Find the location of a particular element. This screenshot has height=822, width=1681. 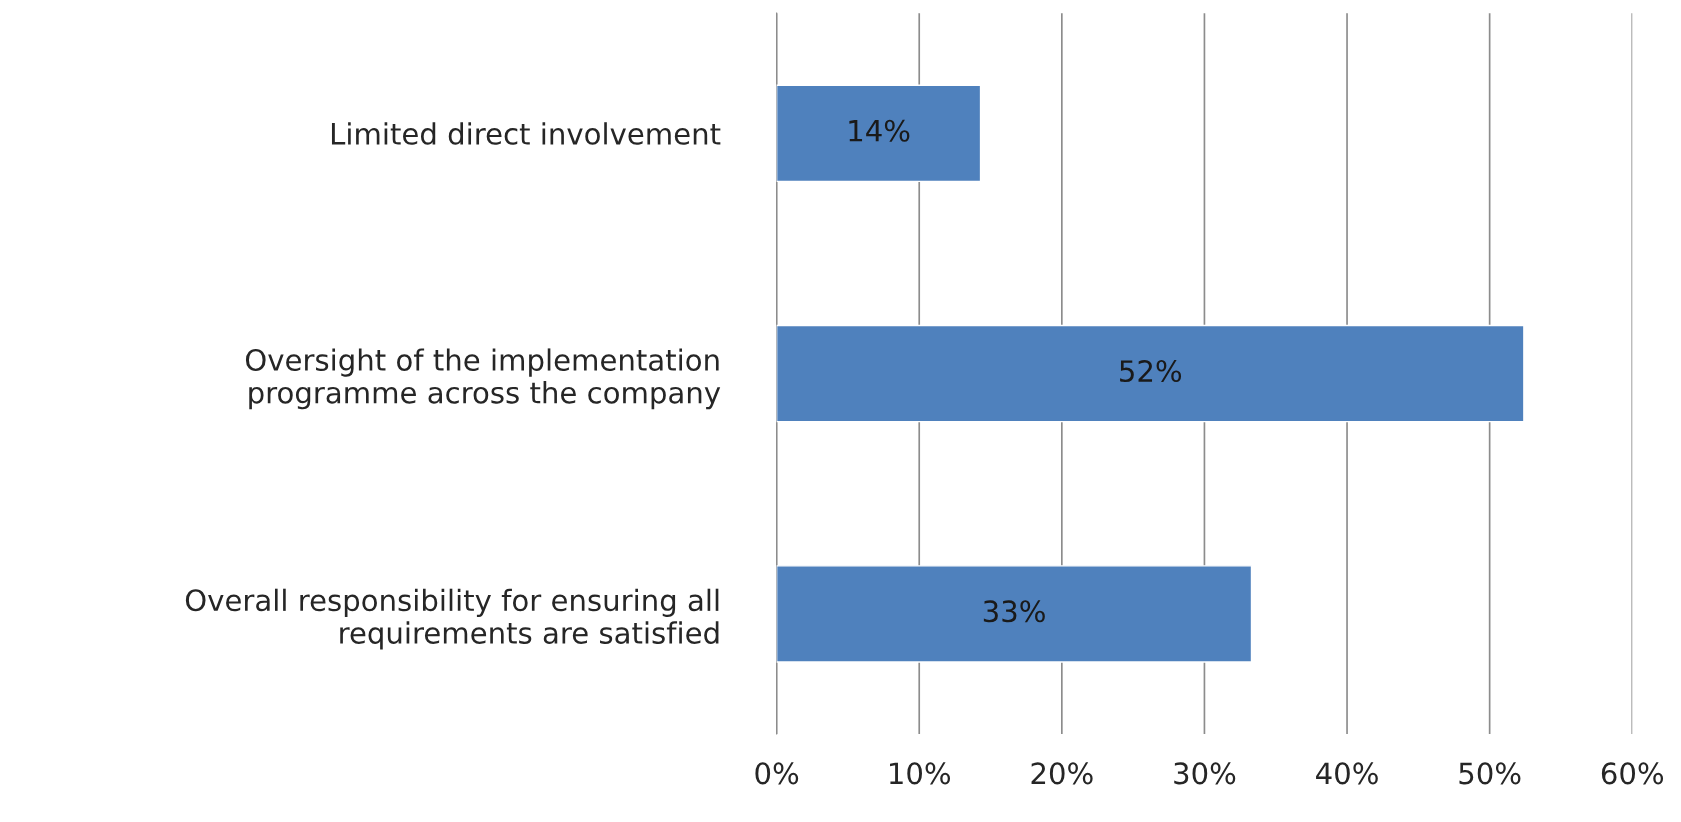

data-label: 14% is located at coordinates (879, 130).